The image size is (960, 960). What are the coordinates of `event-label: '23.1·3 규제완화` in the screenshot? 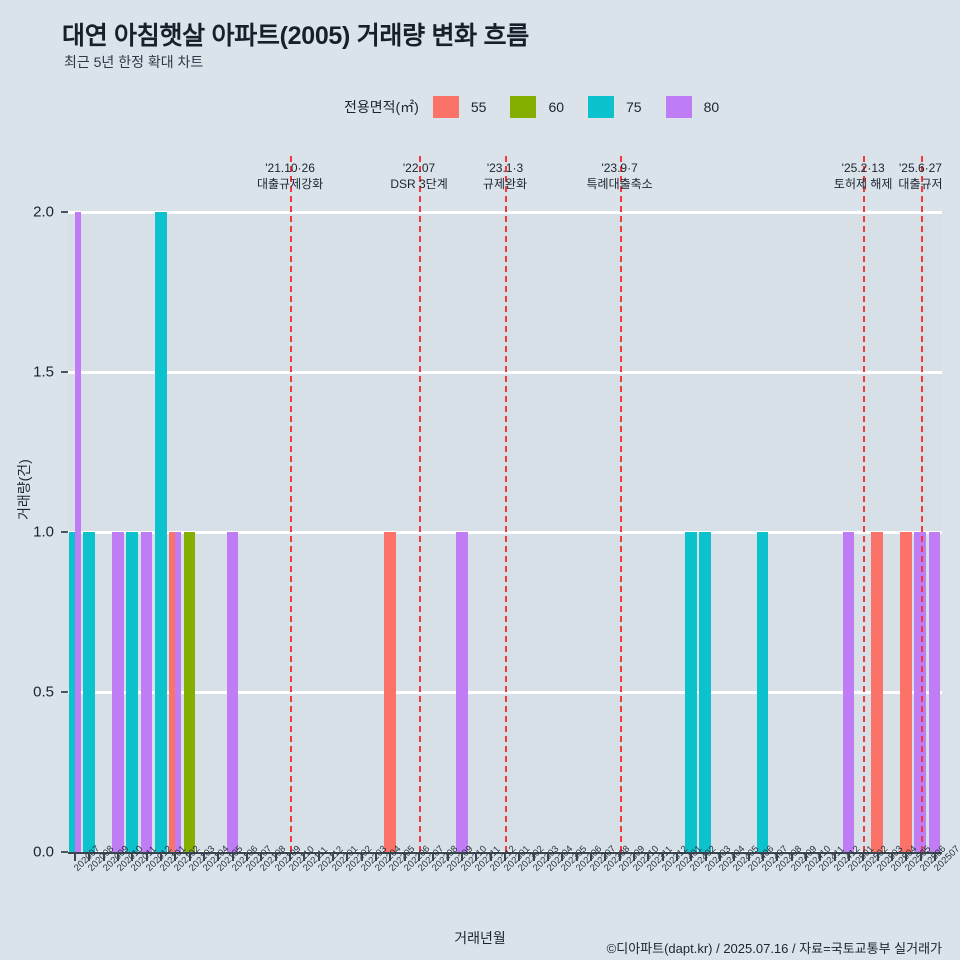 It's located at (505, 176).